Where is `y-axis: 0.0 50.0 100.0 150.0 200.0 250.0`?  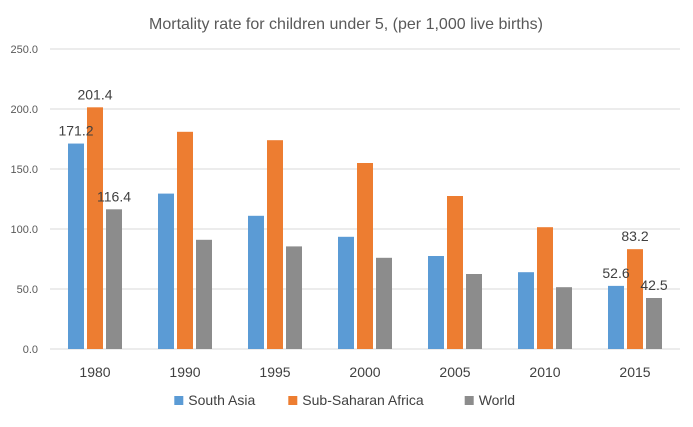 y-axis: 0.0 50.0 100.0 150.0 200.0 250.0 is located at coordinates (24, 200).